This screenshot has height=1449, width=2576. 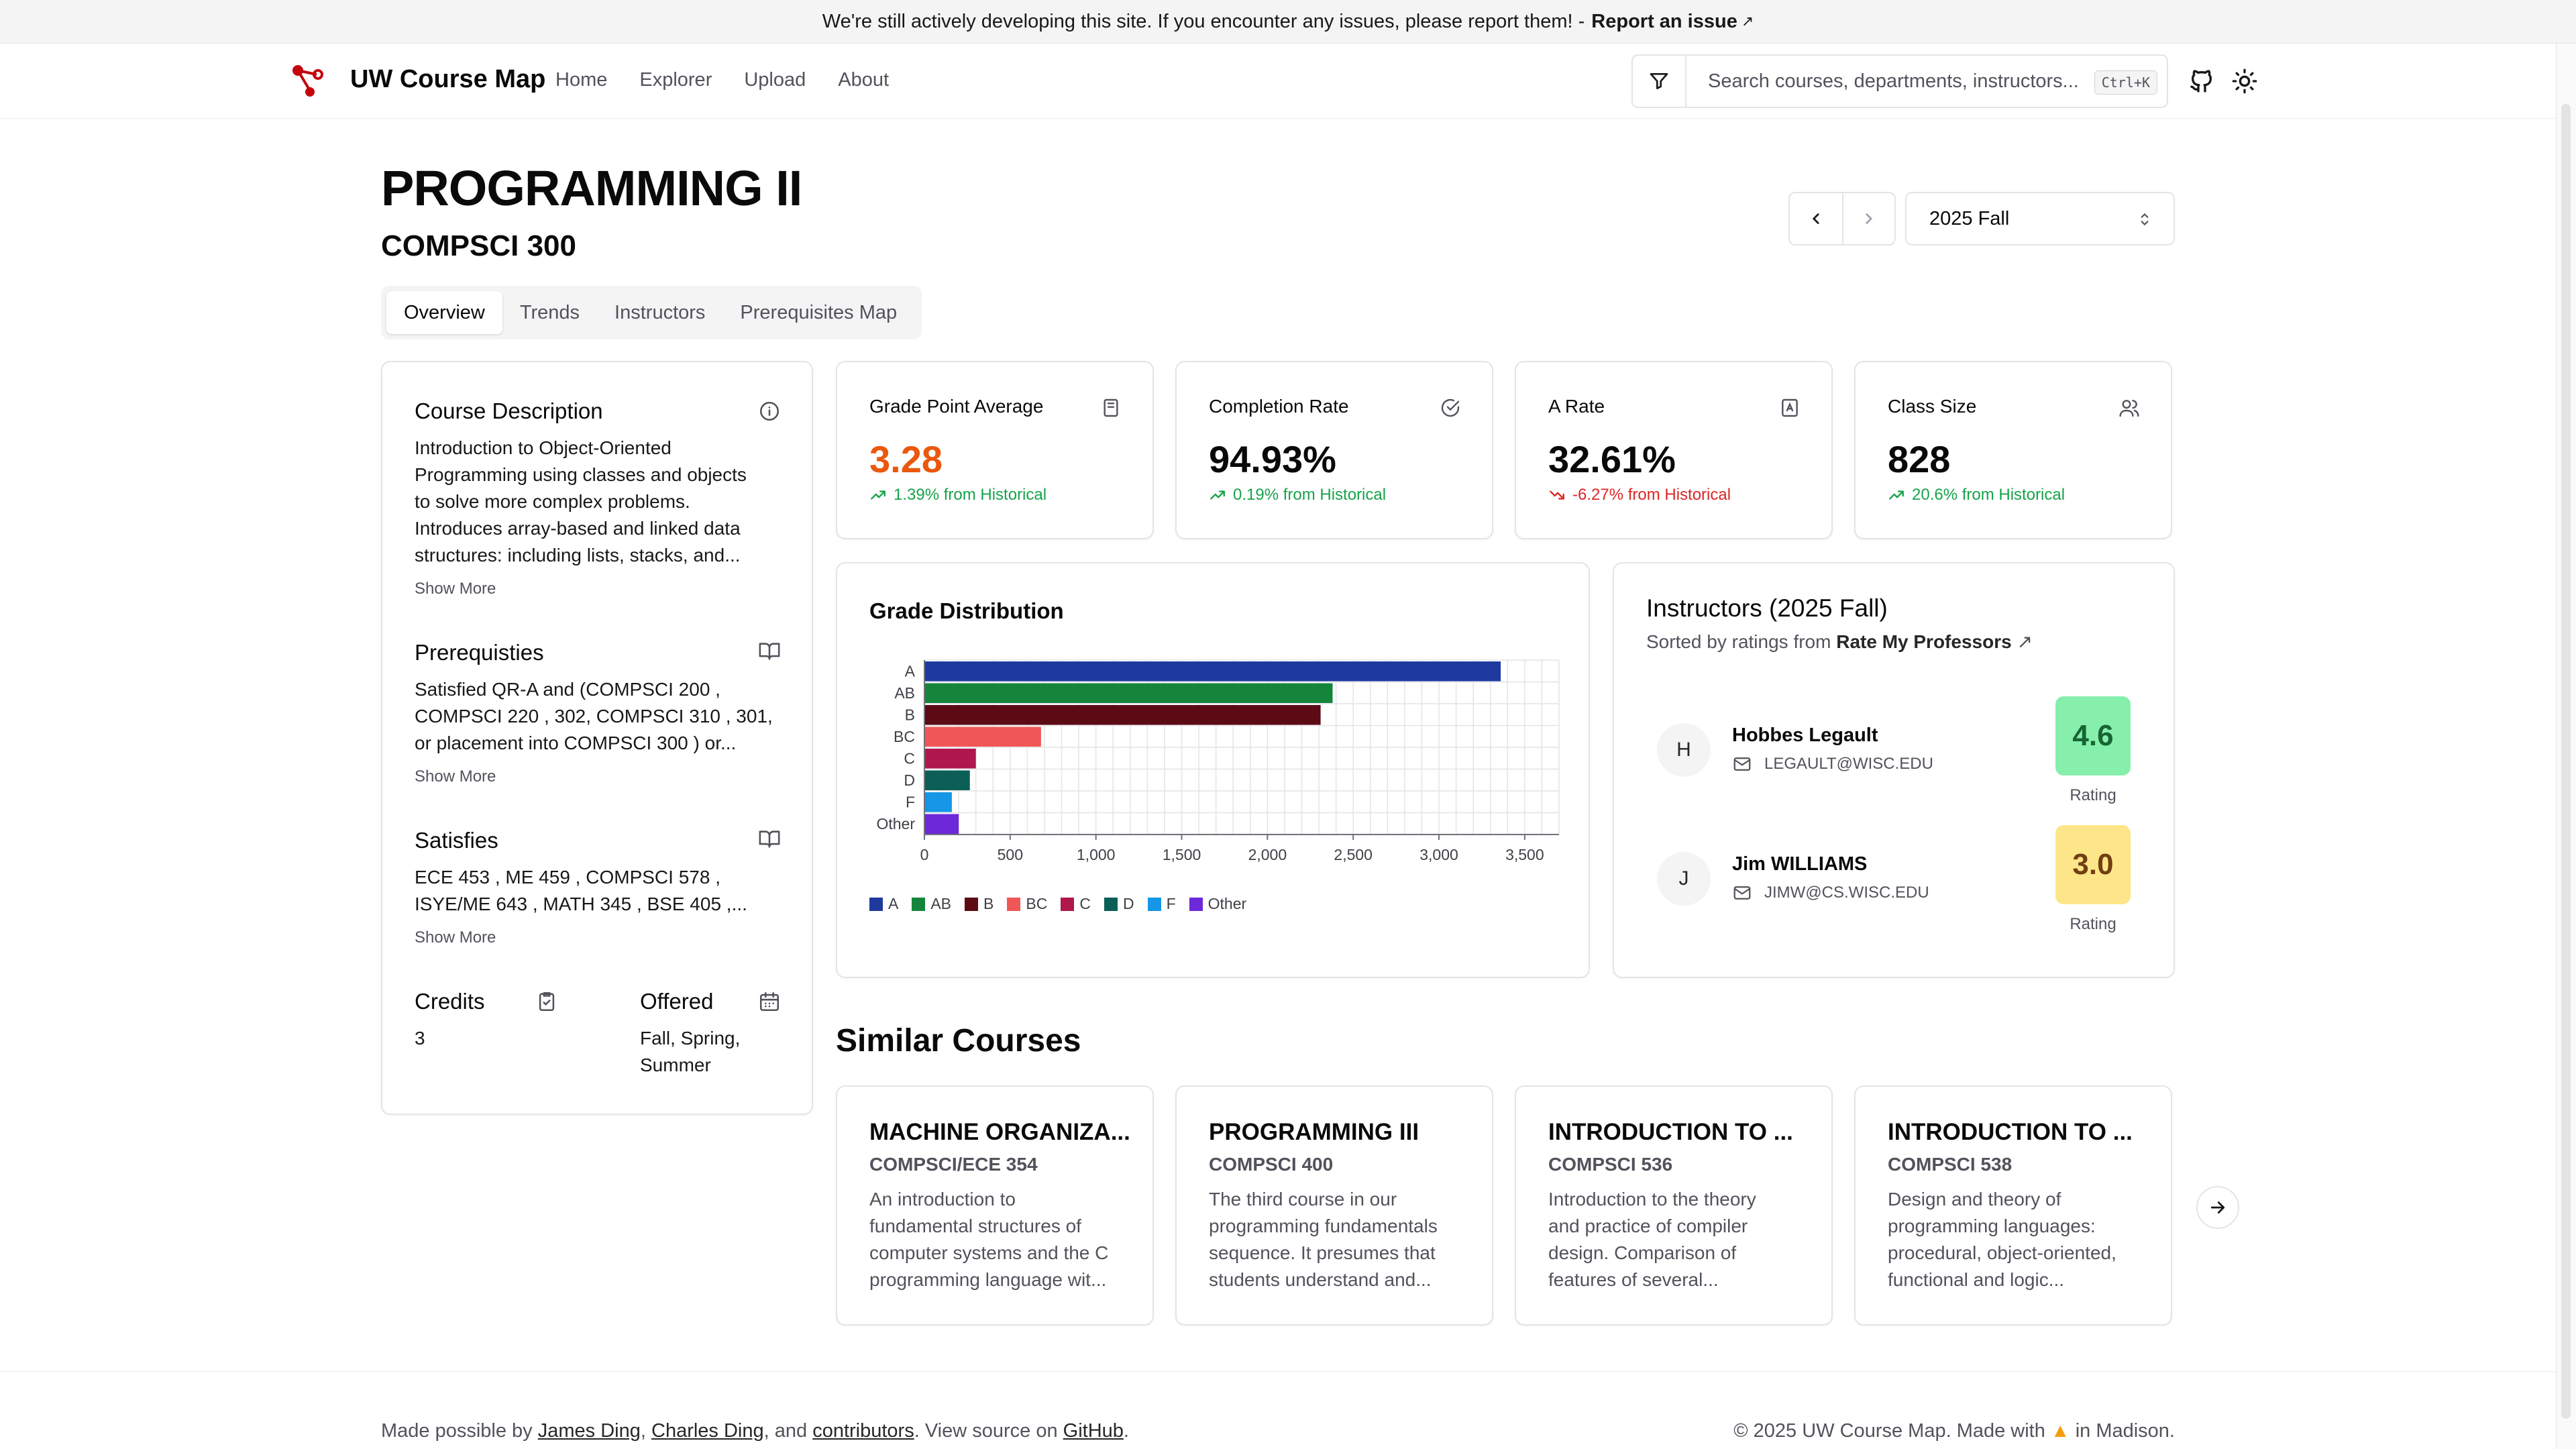 What do you see at coordinates (1119, 904) in the screenshot?
I see `legend-item: D` at bounding box center [1119, 904].